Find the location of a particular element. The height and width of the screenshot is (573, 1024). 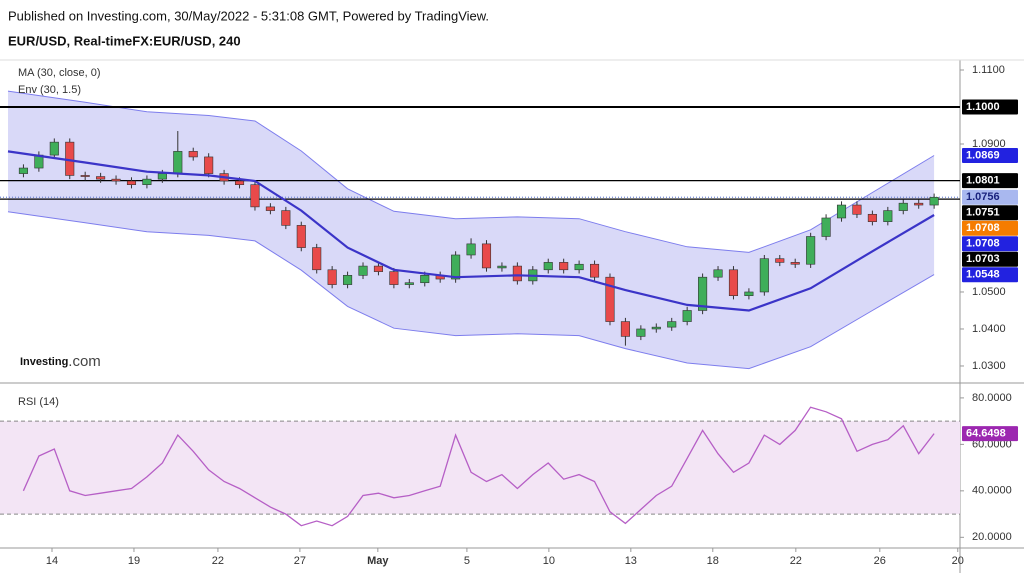

x-tick-label: 10 is located at coordinates (549, 561).